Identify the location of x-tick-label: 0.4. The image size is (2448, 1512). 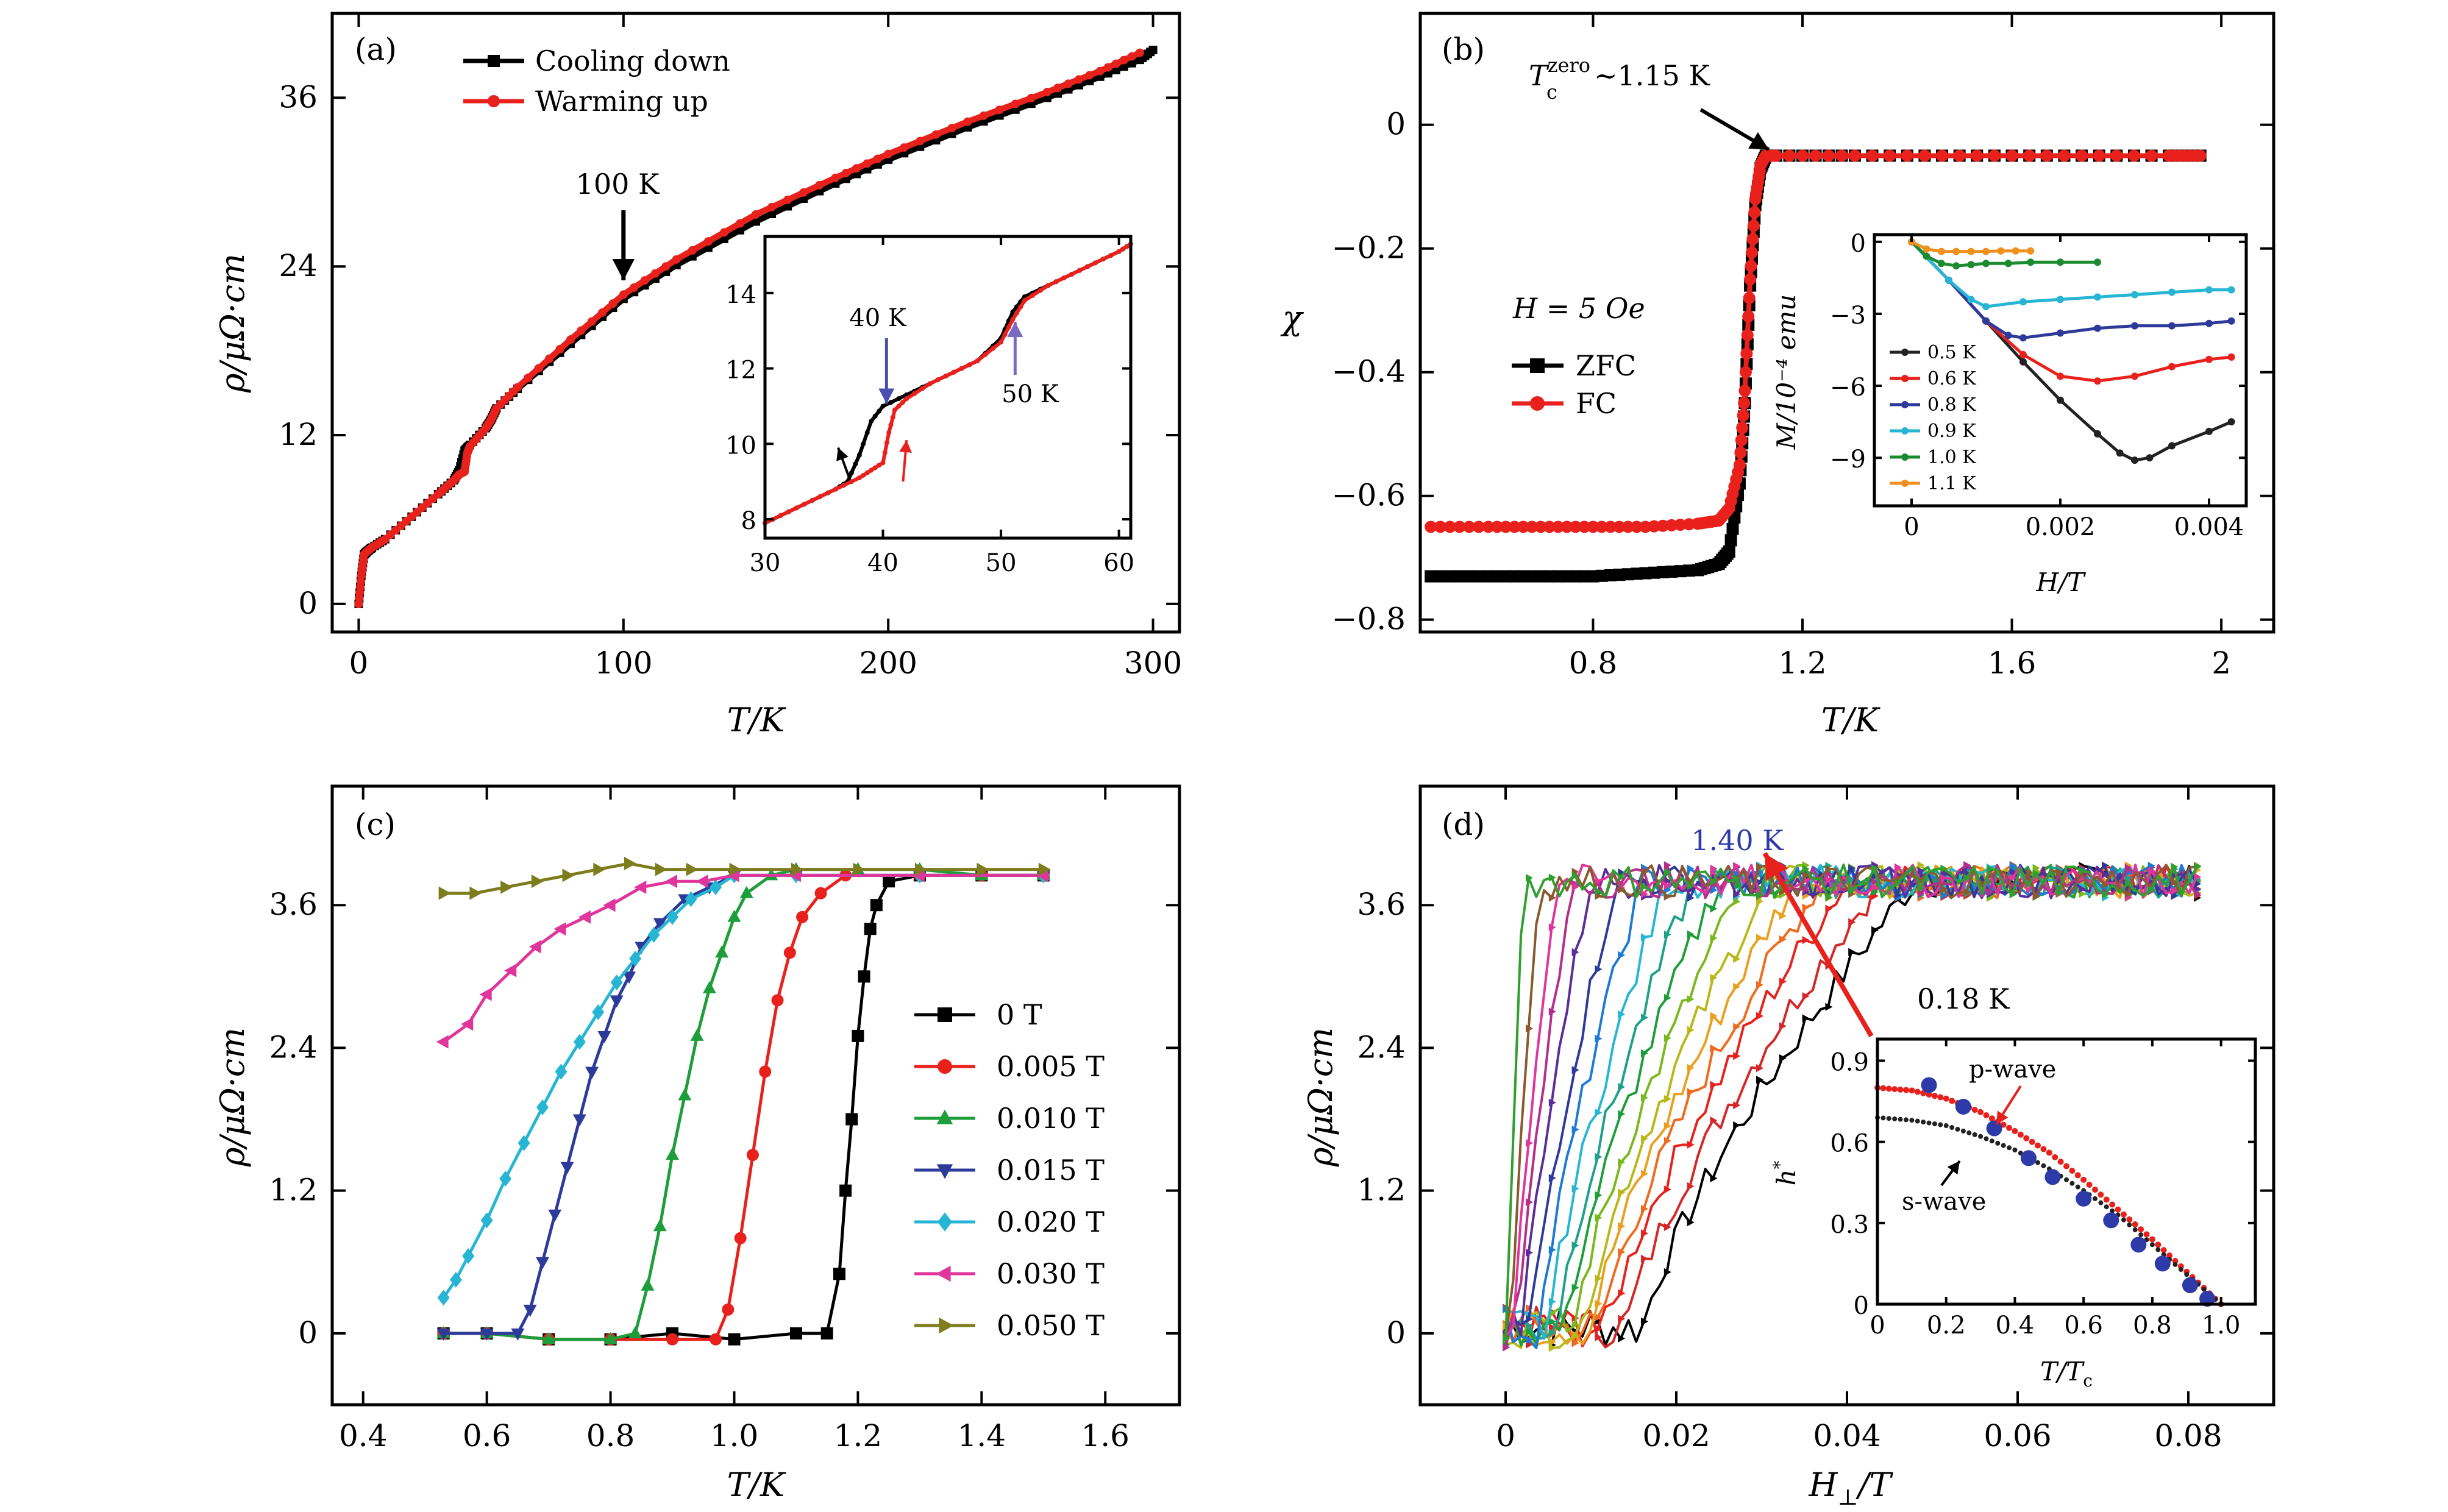
(2015, 1325).